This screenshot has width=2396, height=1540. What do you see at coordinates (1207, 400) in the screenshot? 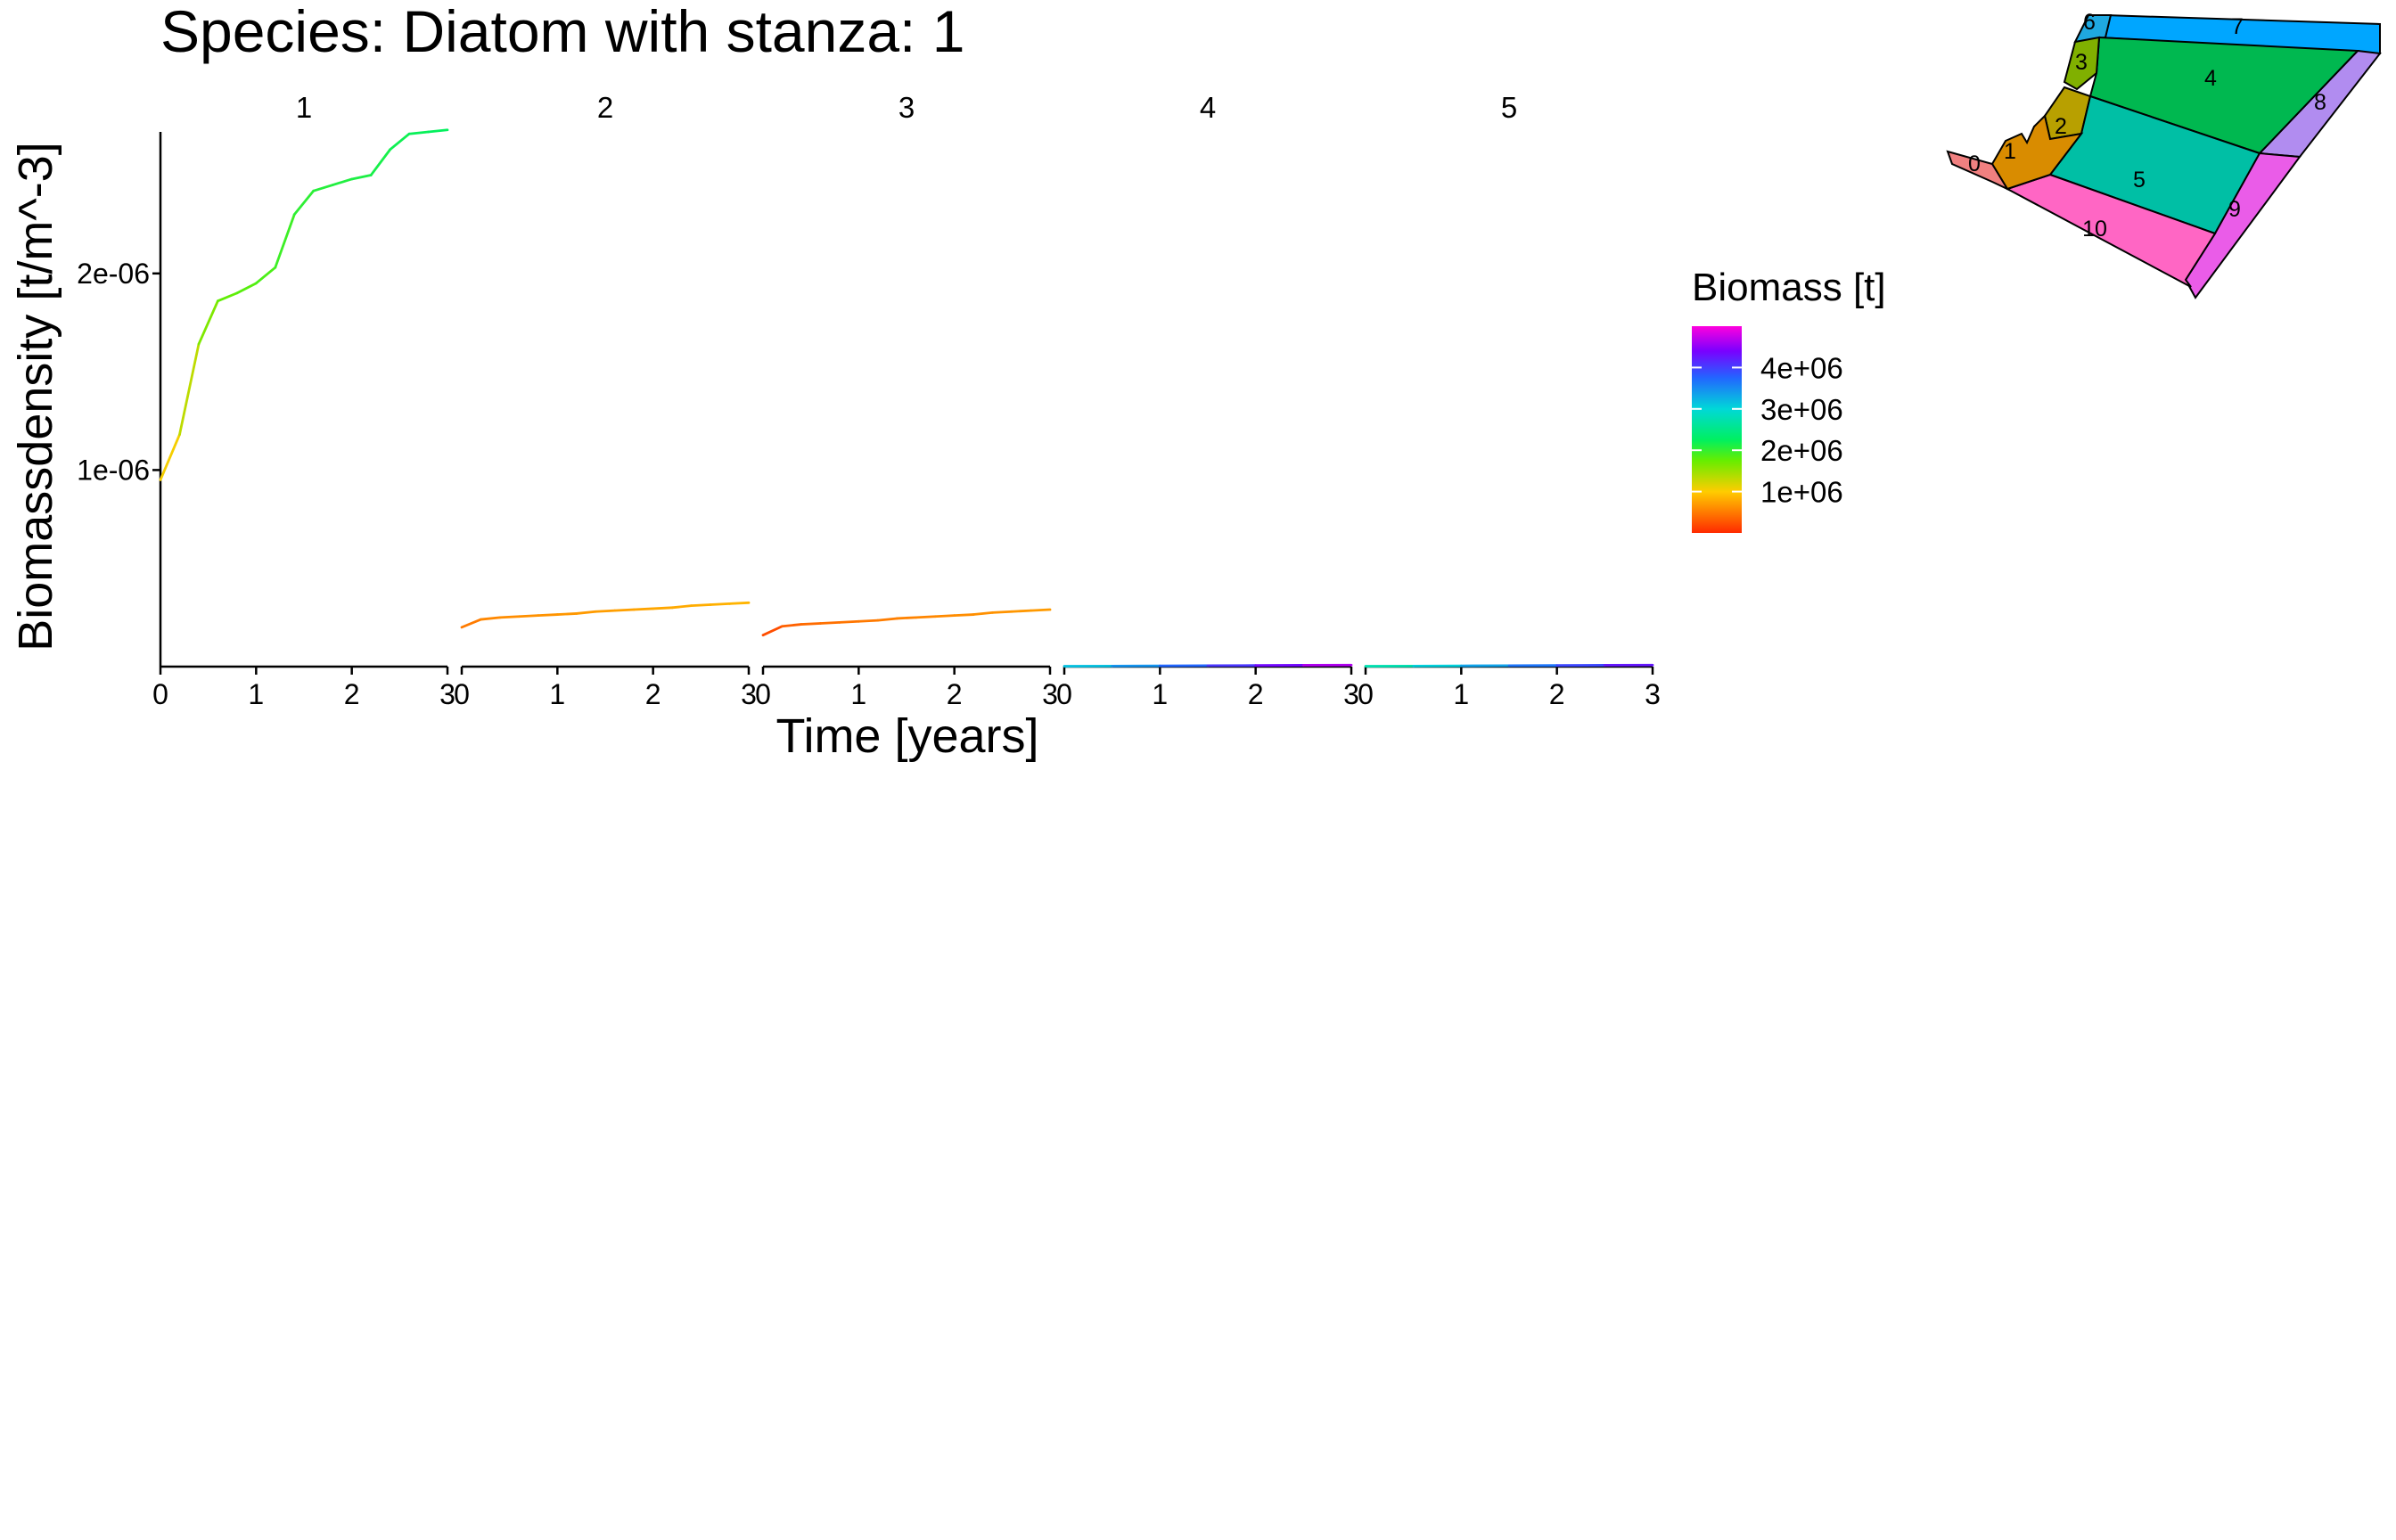
I see `facet-panel-4: 4 0 1 2 3` at bounding box center [1207, 400].